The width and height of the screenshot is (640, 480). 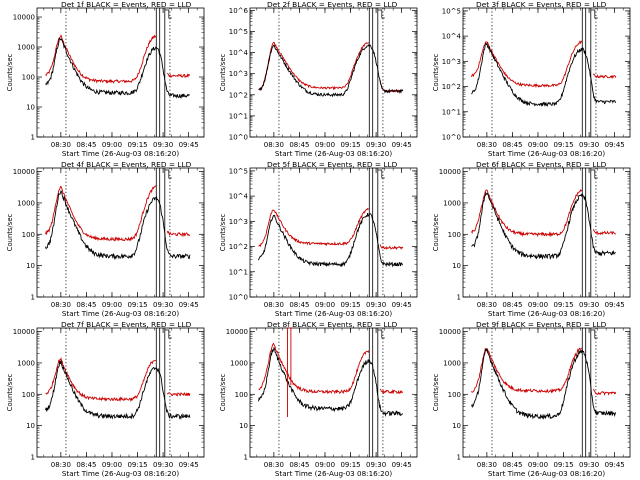 What do you see at coordinates (289, 372) in the screenshot?
I see `lld-spike-line` at bounding box center [289, 372].